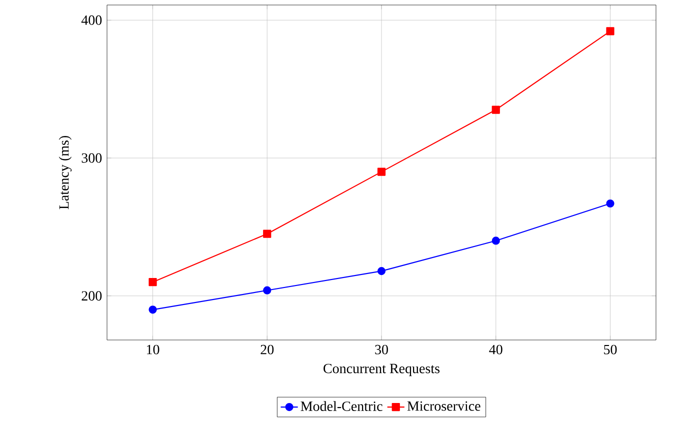  I want to click on x-tick-label: 20, so click(267, 349).